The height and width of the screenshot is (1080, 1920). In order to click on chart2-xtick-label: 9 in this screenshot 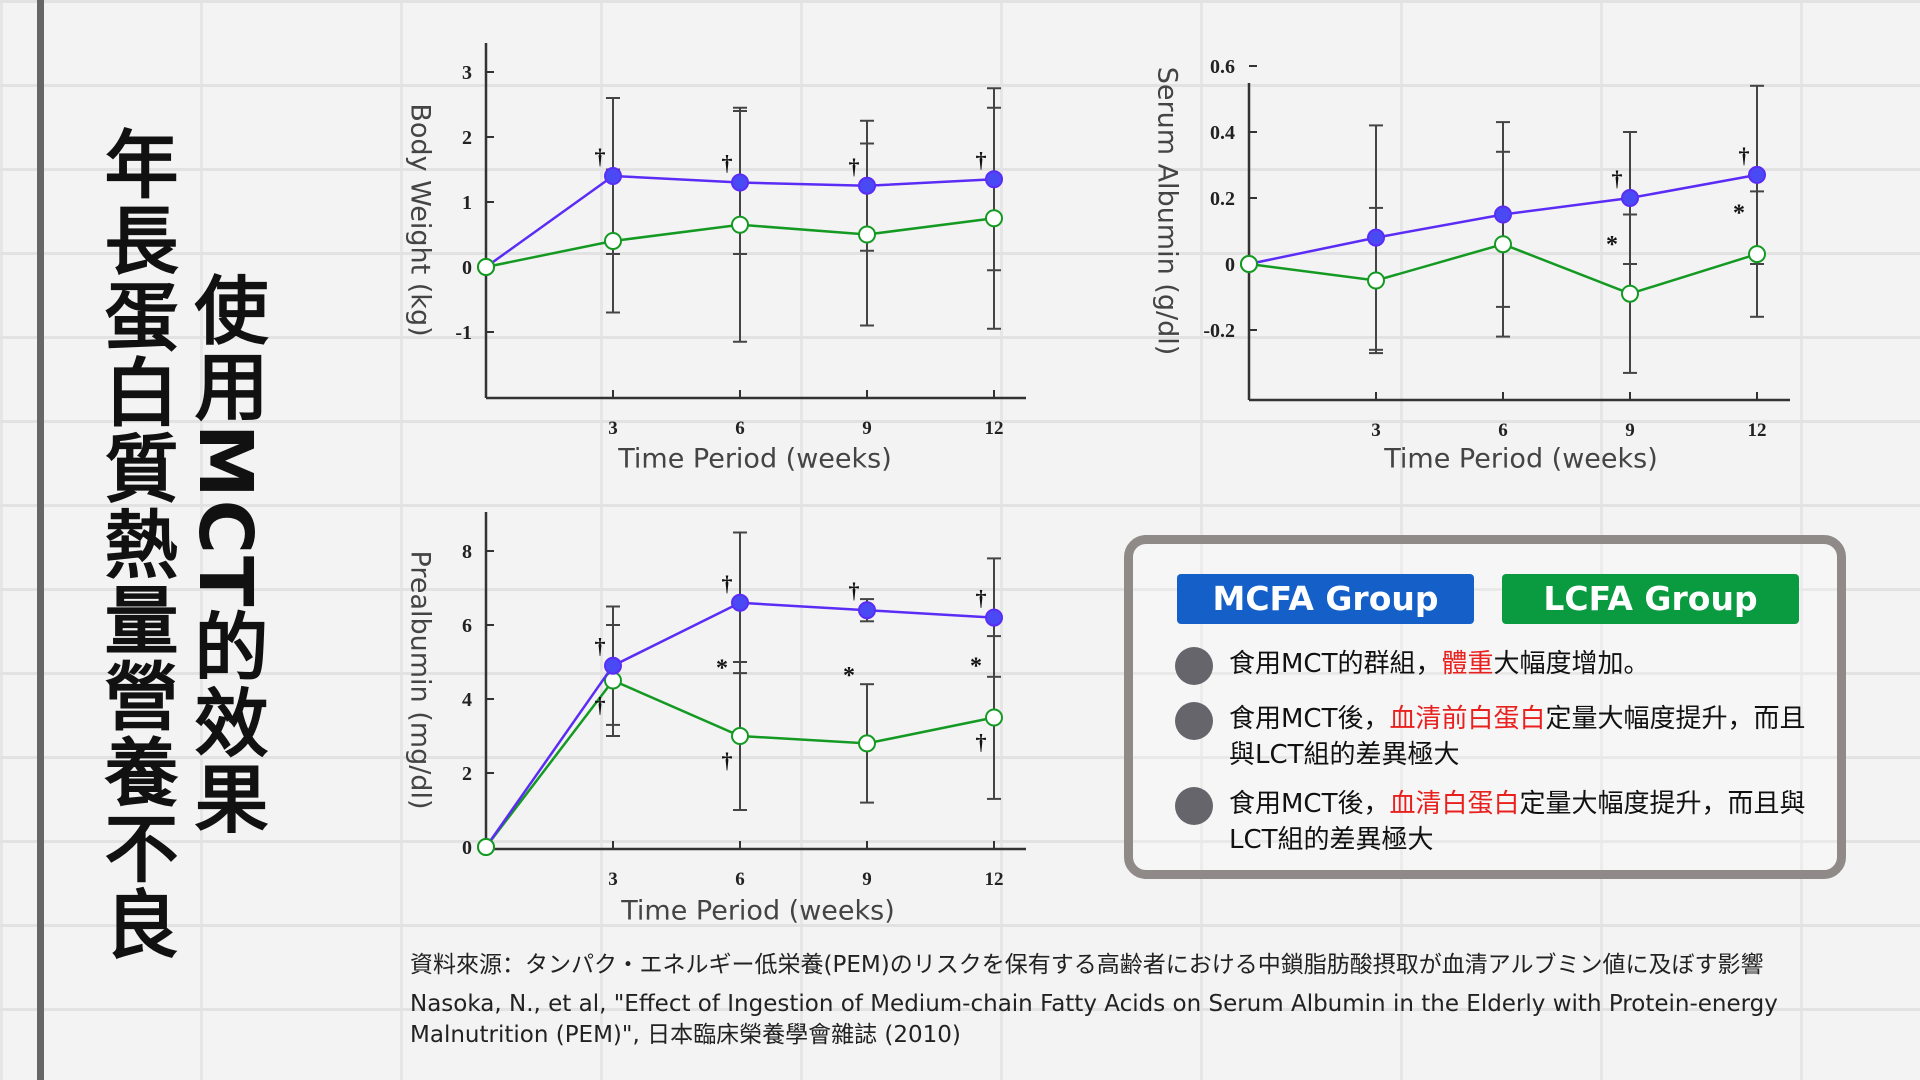, I will do `click(1630, 430)`.